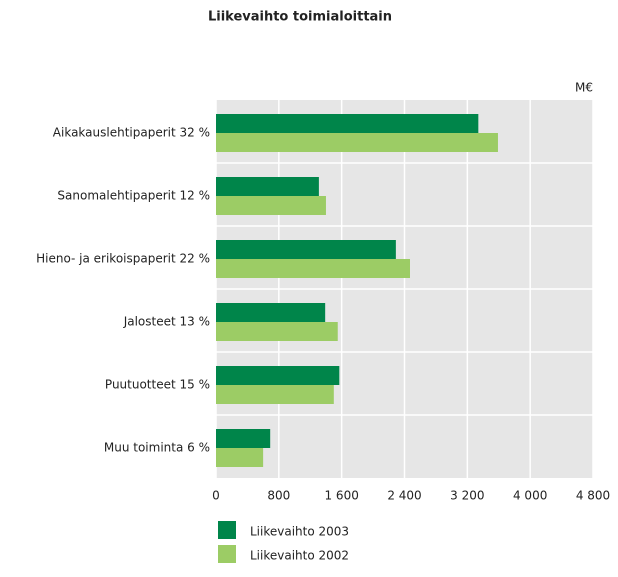  Describe the element at coordinates (467, 496) in the screenshot. I see `x-tick-label: 3 200` at that location.